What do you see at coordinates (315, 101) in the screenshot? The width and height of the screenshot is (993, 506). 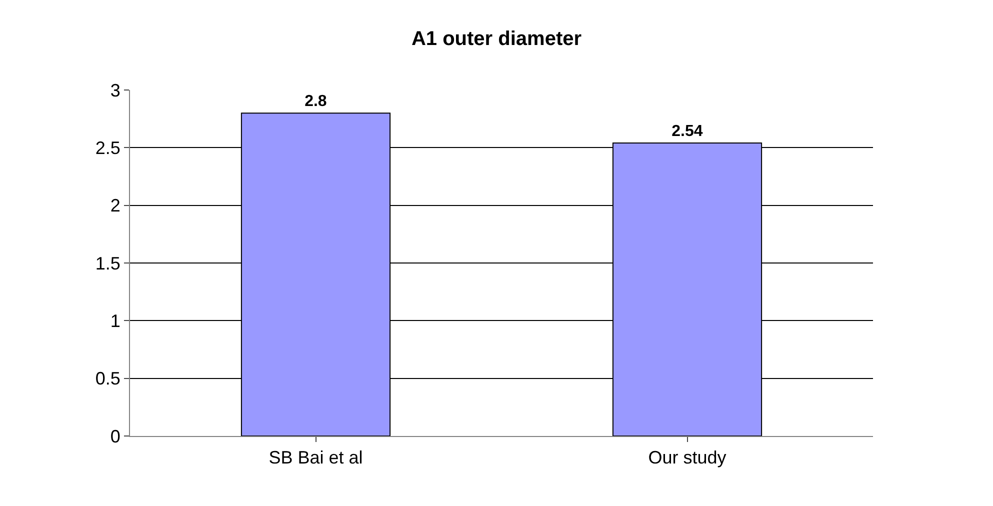 I see `data-label: 2.8` at bounding box center [315, 101].